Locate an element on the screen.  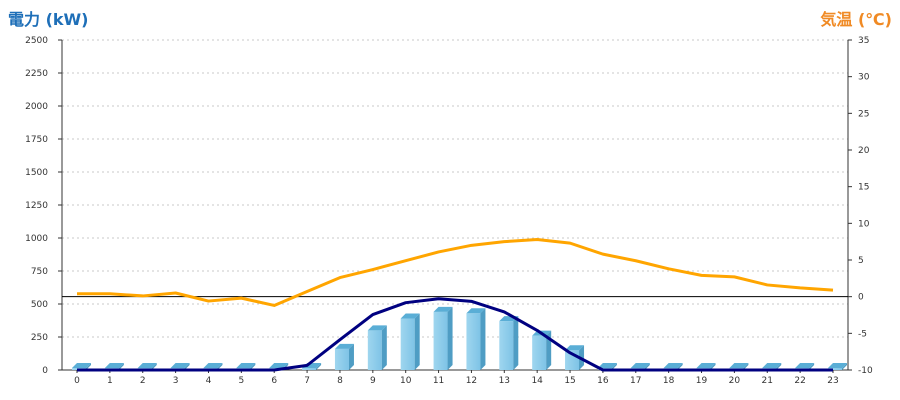
left-tick-label: 1750 is located at coordinates (36, 140).